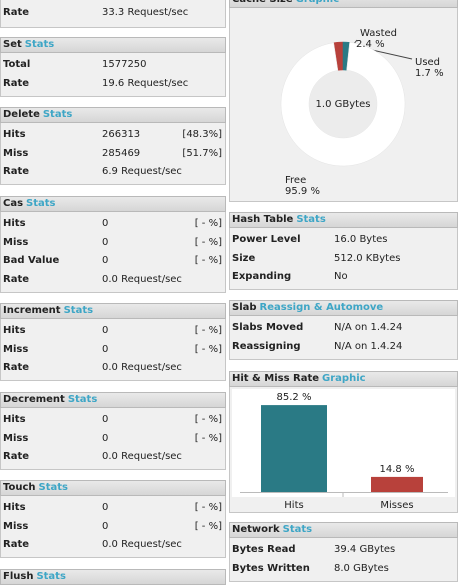 The image size is (458, 585). What do you see at coordinates (12, 44) in the screenshot?
I see `panel-title: Set` at bounding box center [12, 44].